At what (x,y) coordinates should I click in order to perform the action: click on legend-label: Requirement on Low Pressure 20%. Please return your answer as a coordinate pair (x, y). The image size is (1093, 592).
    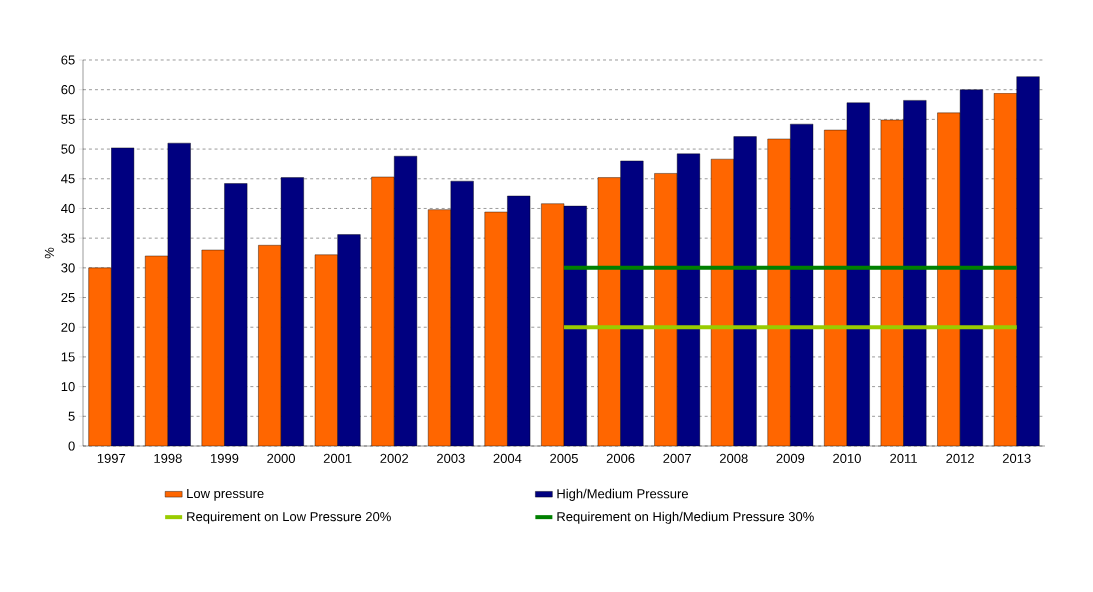
    Looking at the image, I should click on (289, 517).